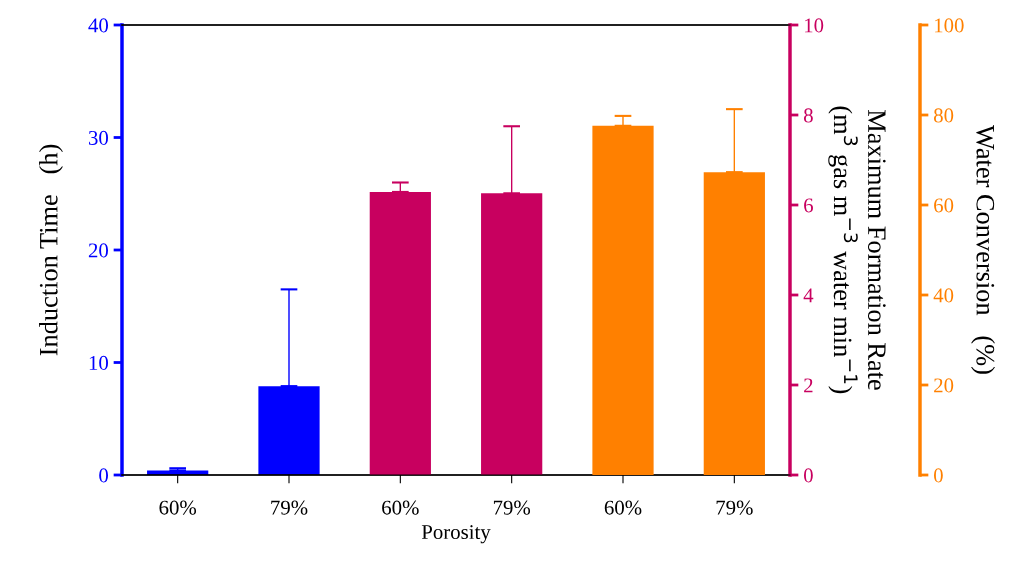 This screenshot has height=581, width=1014. Describe the element at coordinates (983, 249) in the screenshot. I see `y3-axis-title: Water Conversion (%)` at that location.